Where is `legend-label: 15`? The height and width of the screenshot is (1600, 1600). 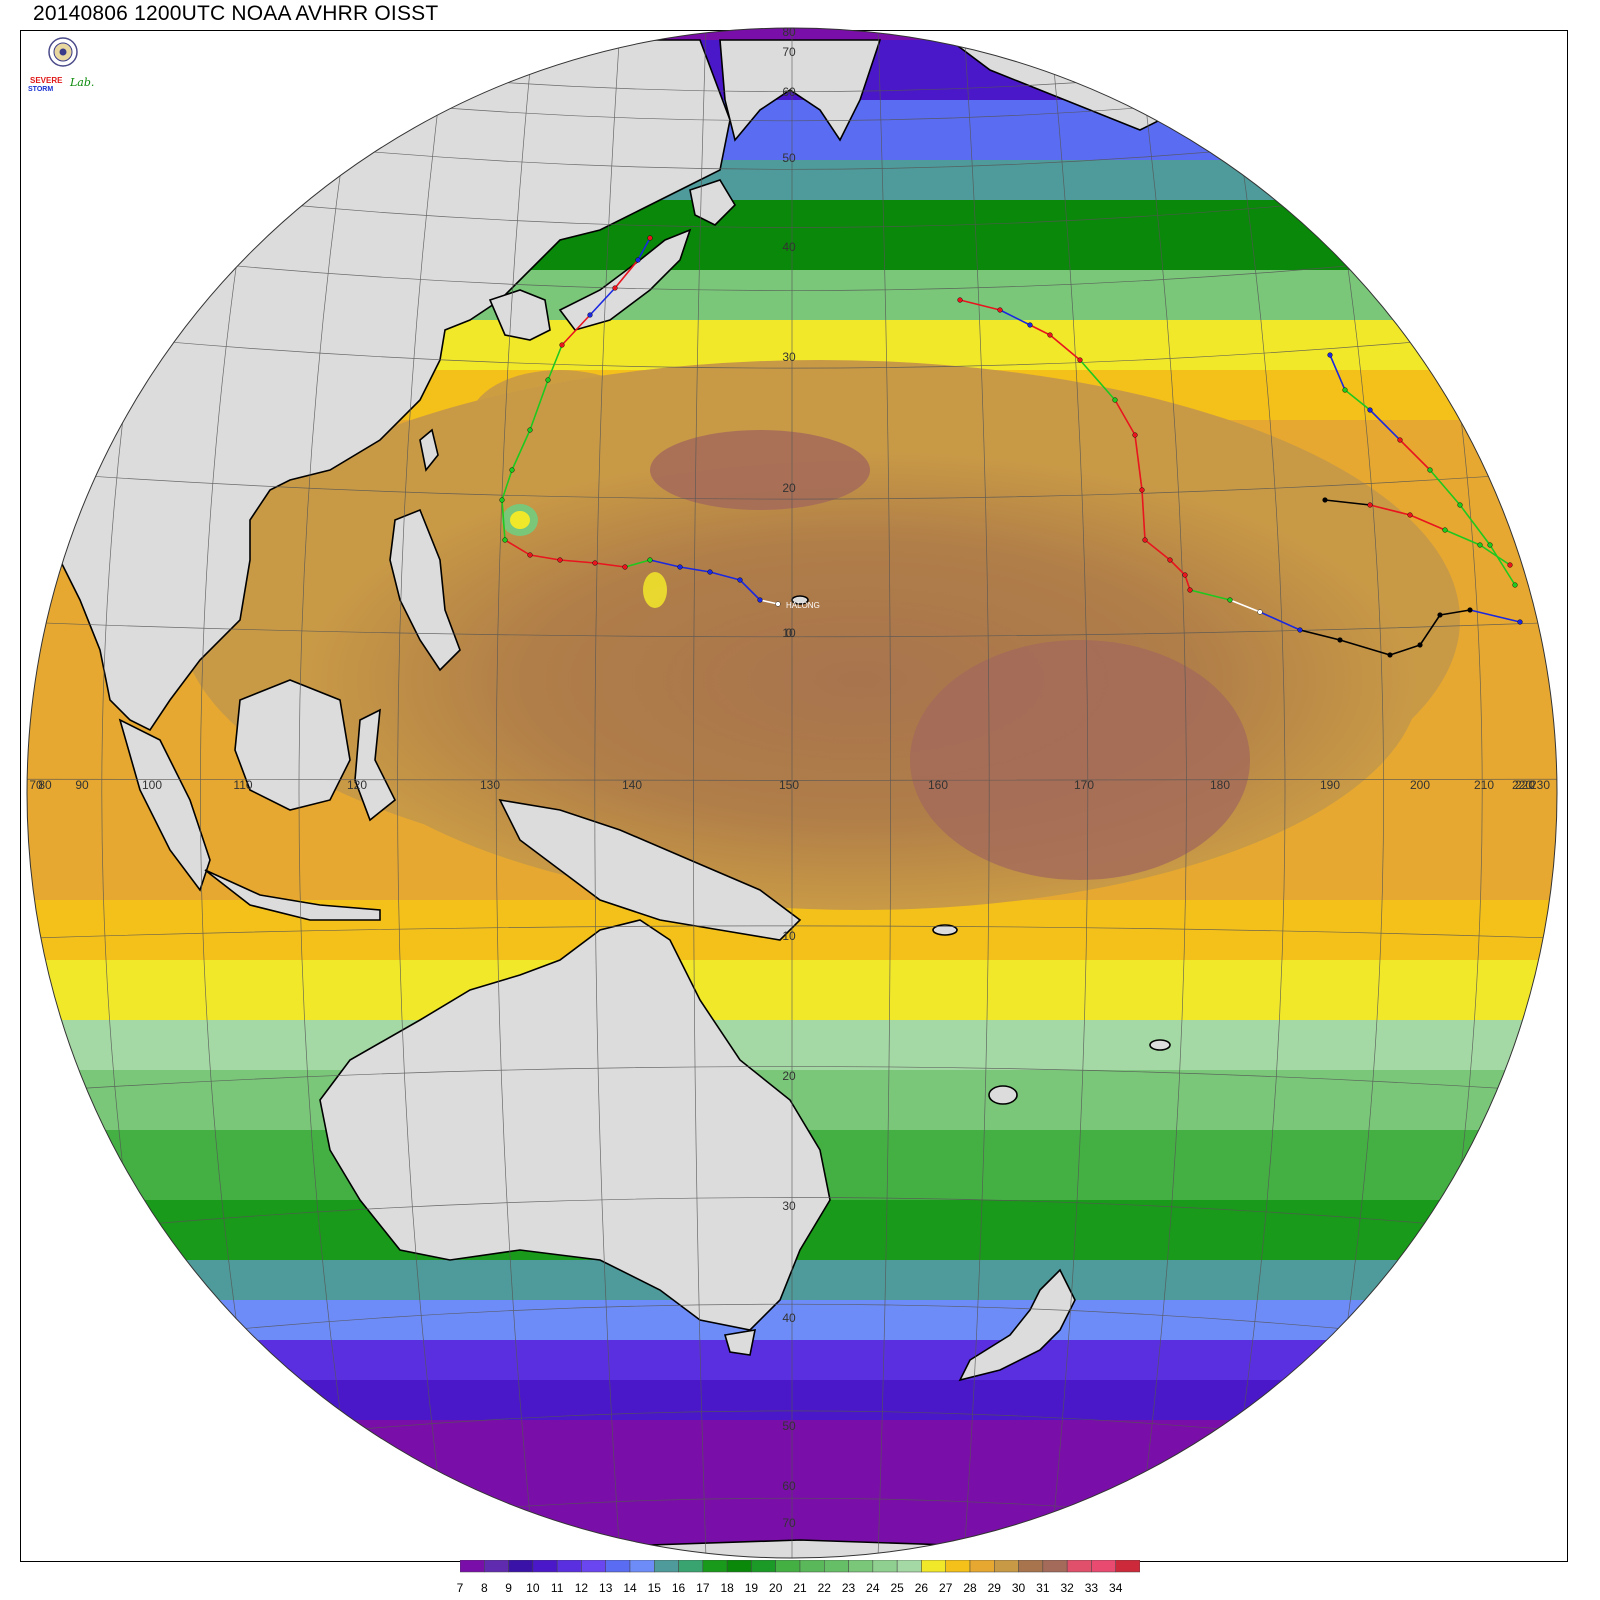
legend-label: 15 is located at coordinates (654, 1588).